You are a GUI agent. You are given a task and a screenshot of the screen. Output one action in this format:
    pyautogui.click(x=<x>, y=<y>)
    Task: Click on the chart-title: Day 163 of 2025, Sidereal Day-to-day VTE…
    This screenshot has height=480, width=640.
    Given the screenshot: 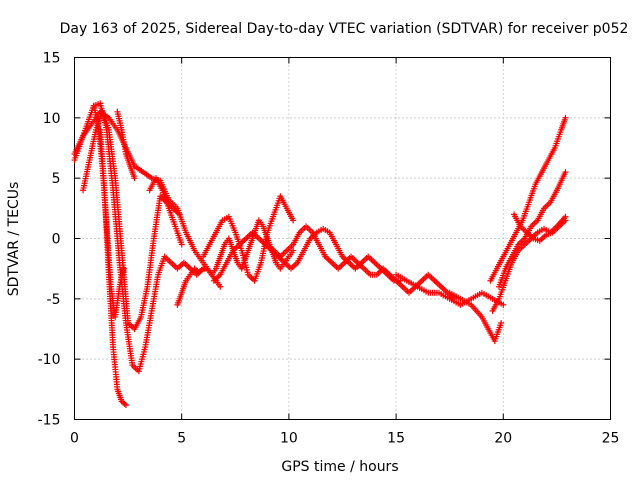 What is the action you would take?
    pyautogui.click(x=344, y=29)
    